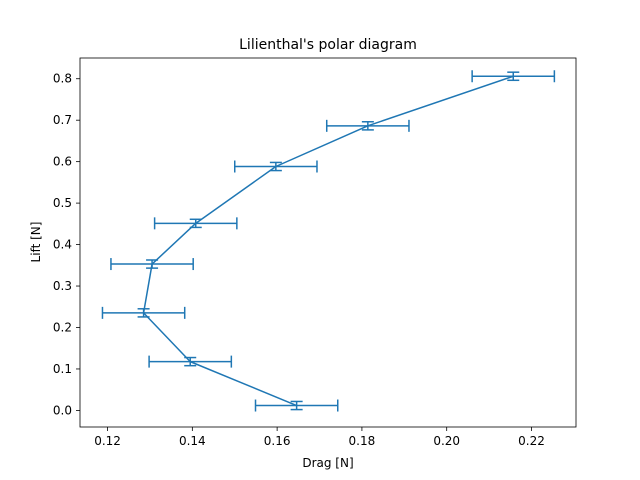 The height and width of the screenshot is (480, 640). Describe the element at coordinates (62, 162) in the screenshot. I see `y-tick-label: 0.6` at that location.